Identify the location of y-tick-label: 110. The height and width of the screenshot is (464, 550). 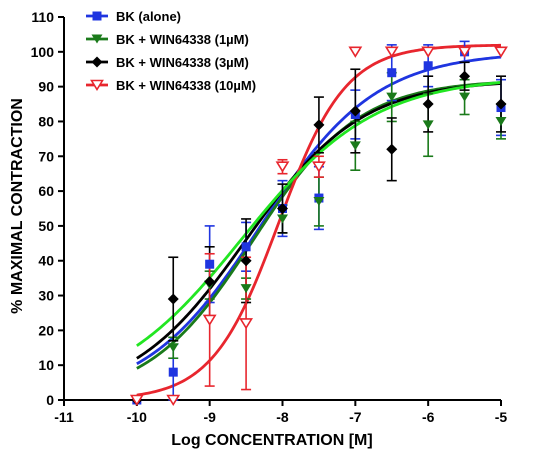
(42, 17).